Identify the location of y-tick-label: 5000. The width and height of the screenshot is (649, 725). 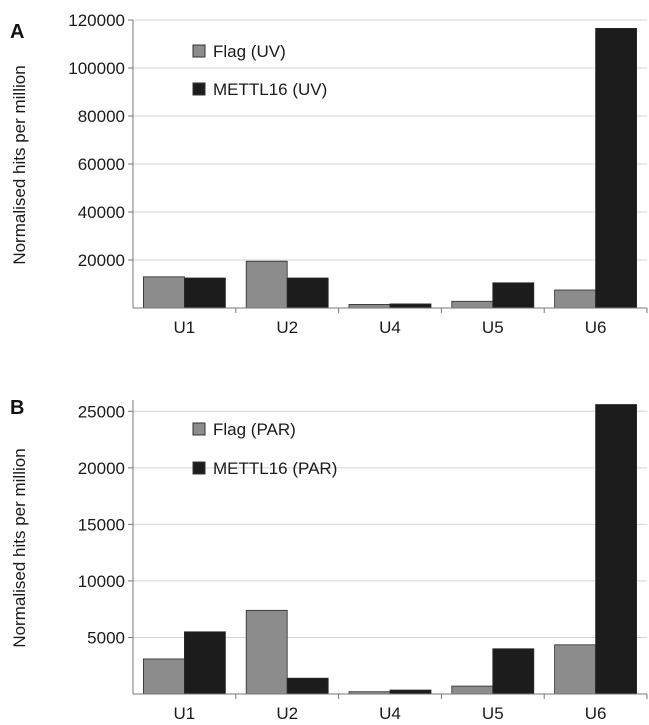
(106, 637).